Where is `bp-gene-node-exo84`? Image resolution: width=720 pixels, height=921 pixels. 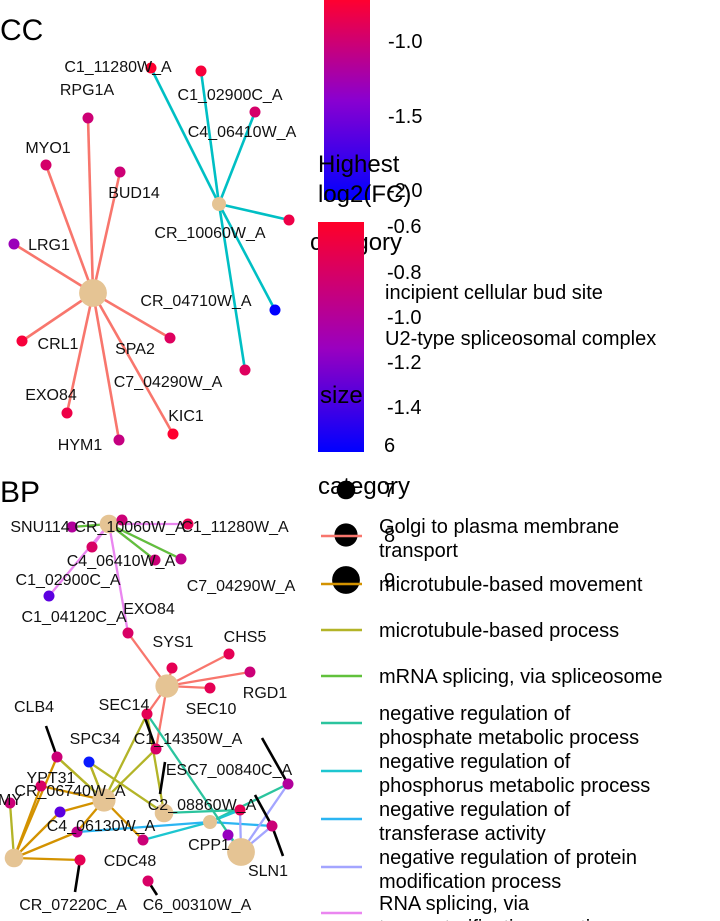 bp-gene-node-exo84 is located at coordinates (128, 633).